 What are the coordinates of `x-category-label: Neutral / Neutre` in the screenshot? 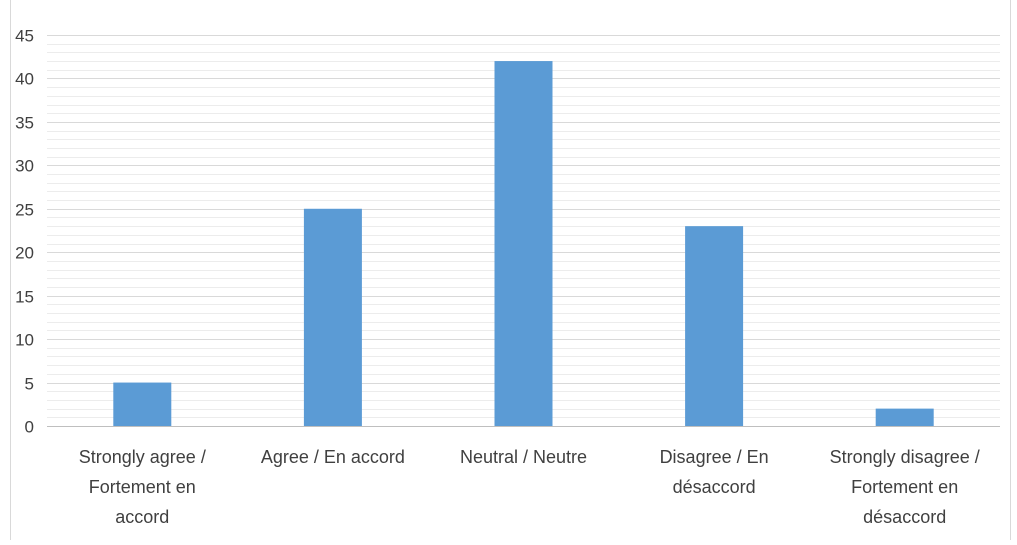 It's located at (523, 457).